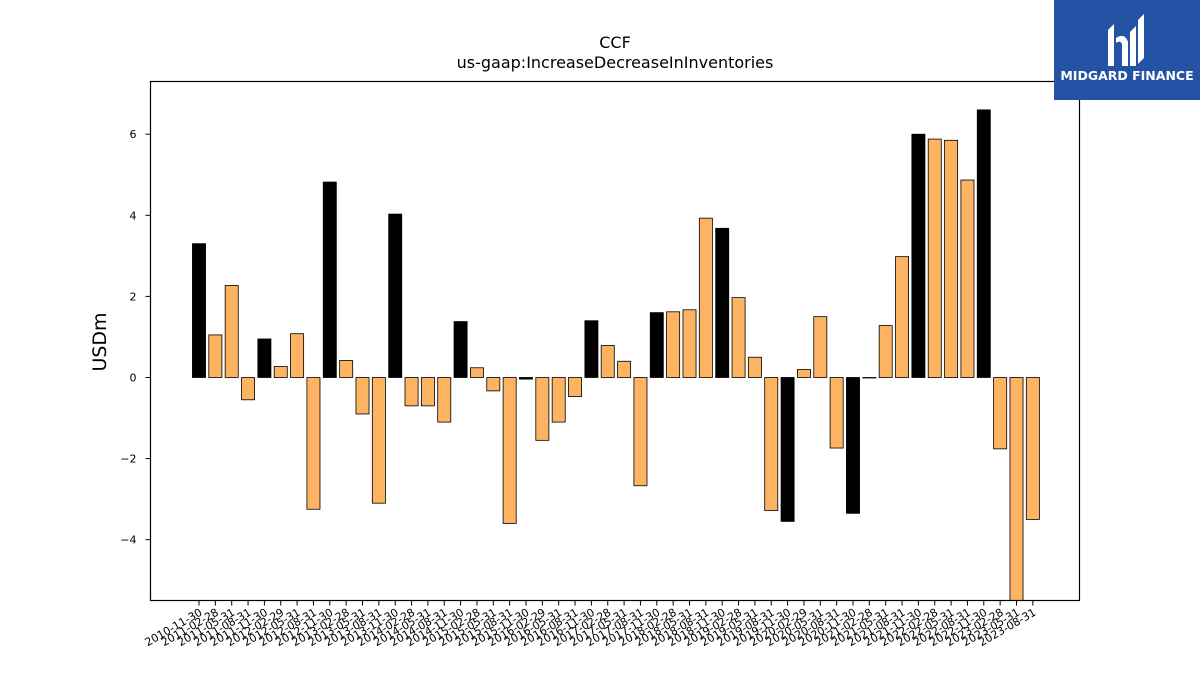 The width and height of the screenshot is (1200, 675). Describe the element at coordinates (135, 337) in the screenshot. I see `y-axis: −4 −2 0 2 4 6` at that location.